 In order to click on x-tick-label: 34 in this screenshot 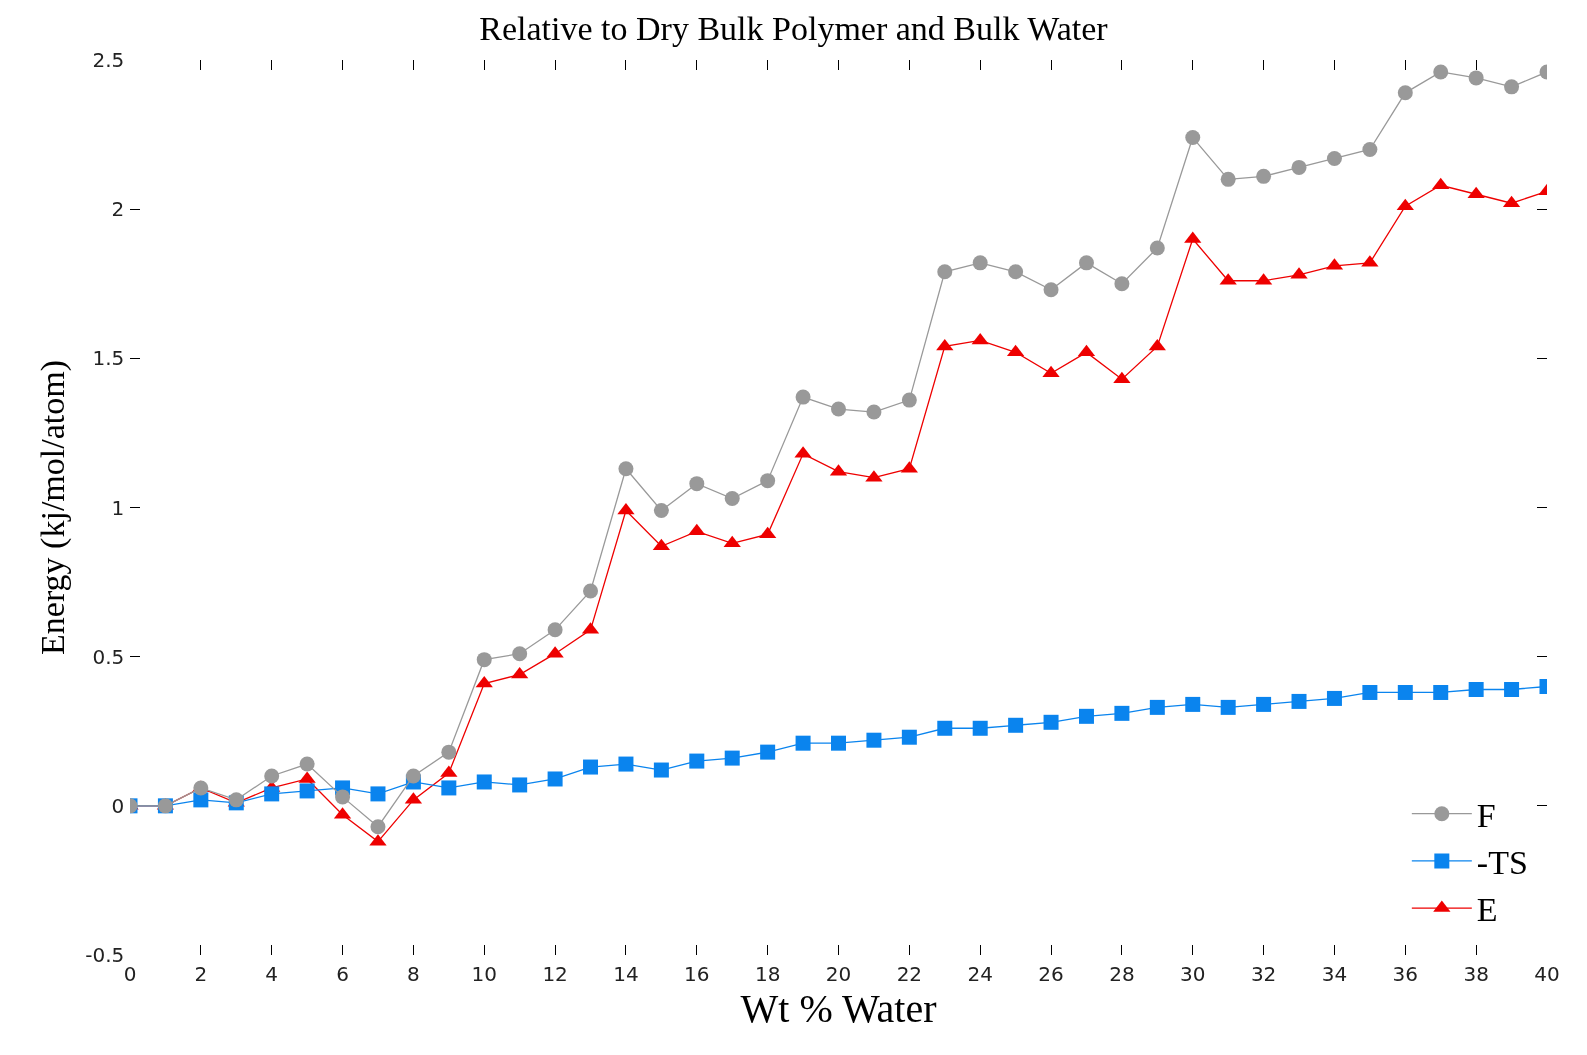, I will do `click(1334, 973)`.